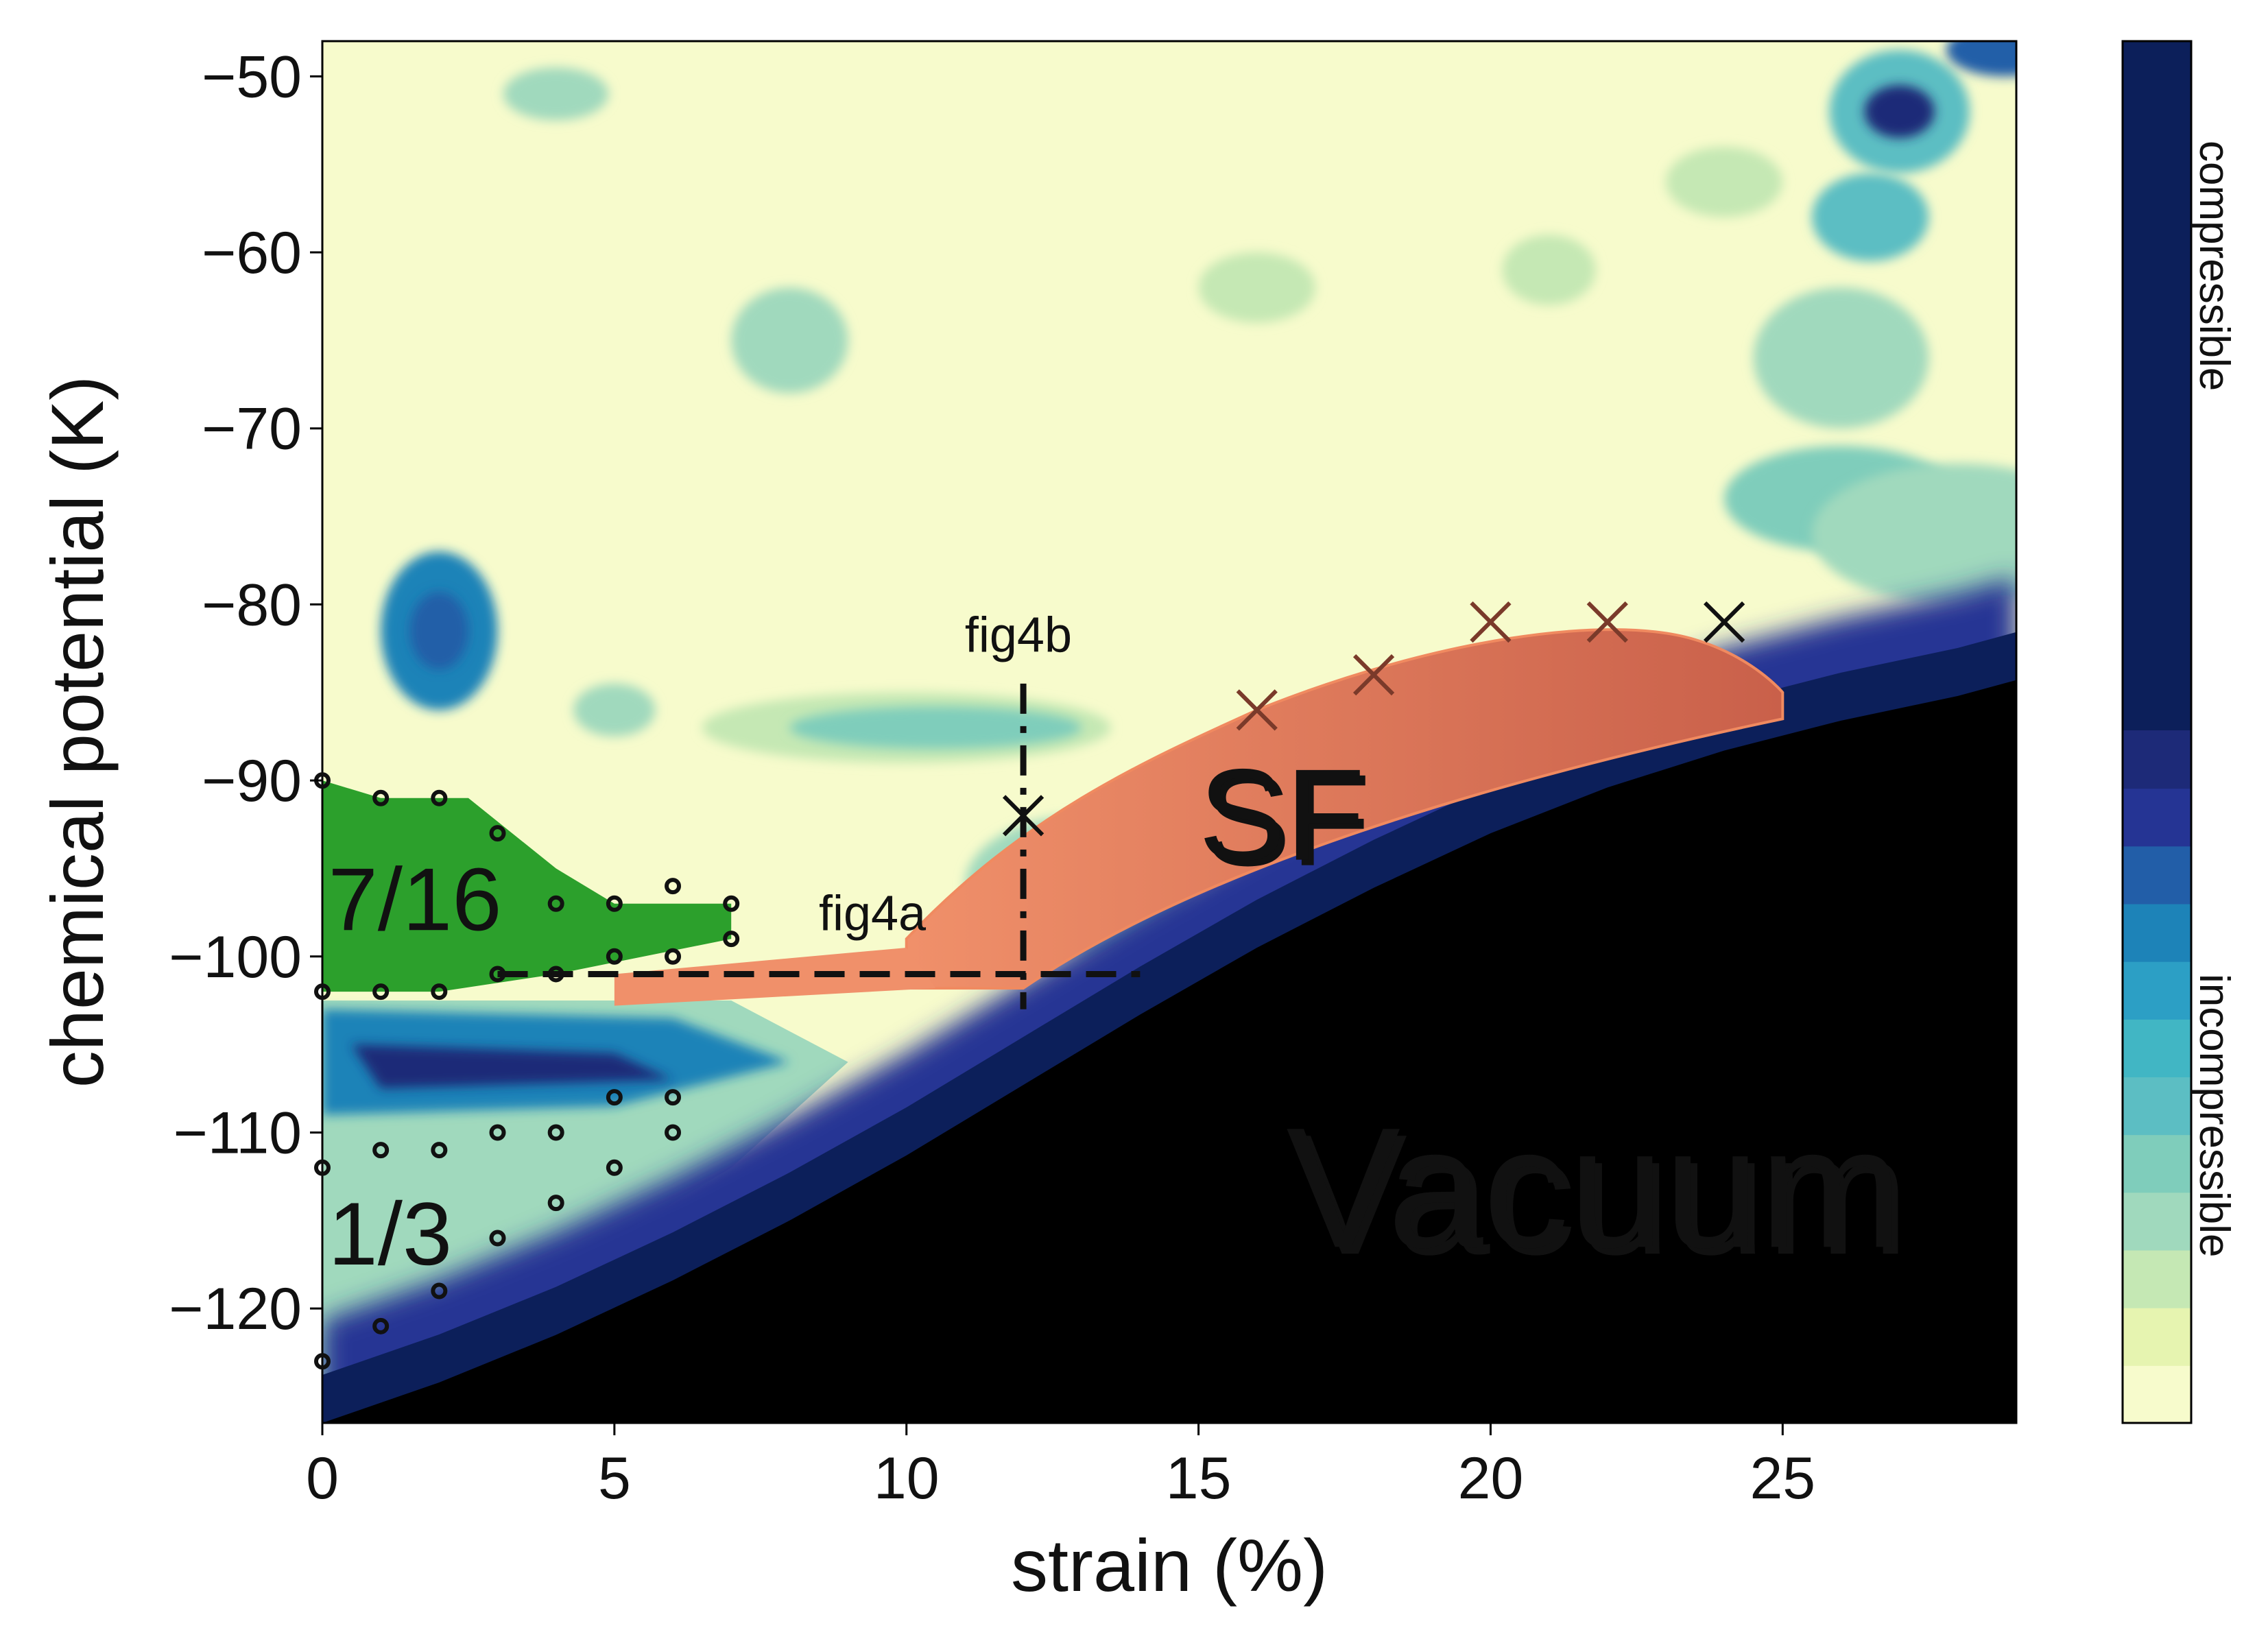  I want to click on y-axis-label: chemical potential (K), so click(77, 732).